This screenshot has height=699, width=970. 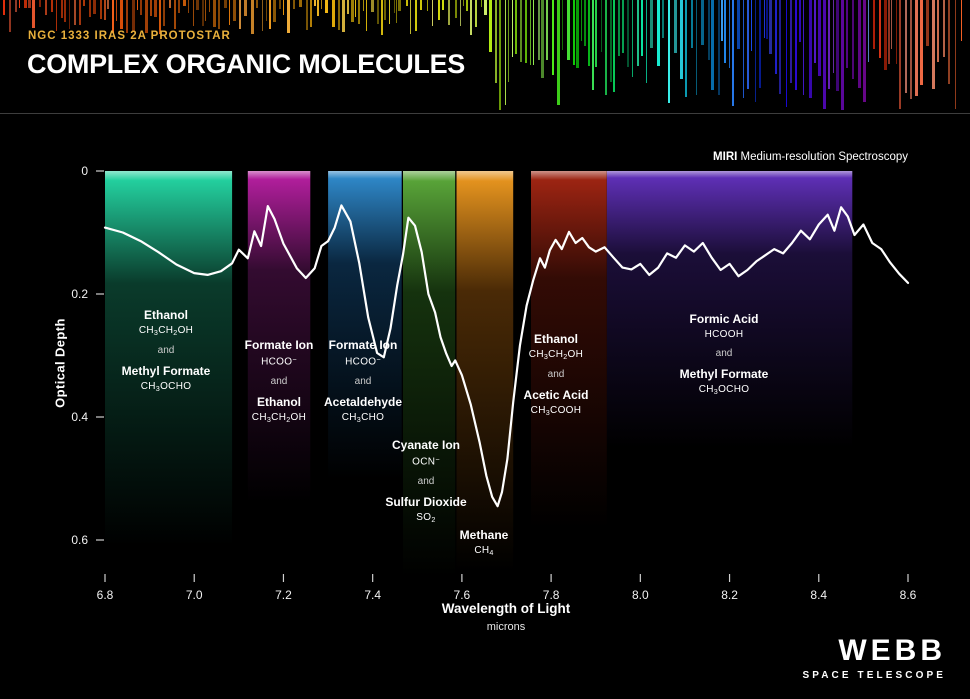 What do you see at coordinates (724, 319) in the screenshot?
I see `molecule-name: Formic Acid` at bounding box center [724, 319].